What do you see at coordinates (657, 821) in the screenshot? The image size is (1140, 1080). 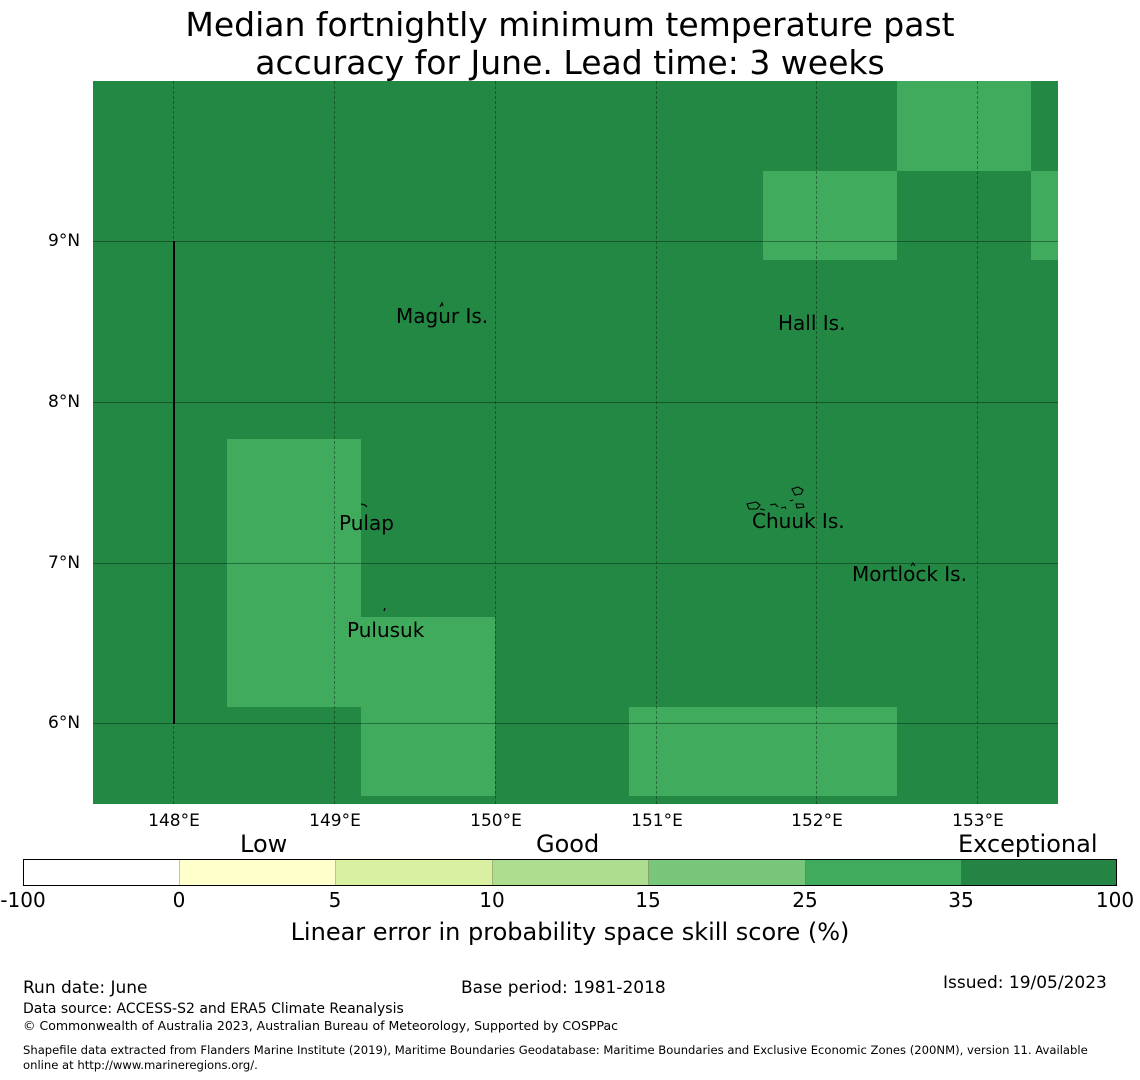 I see `x-tick-label: 151°E` at bounding box center [657, 821].